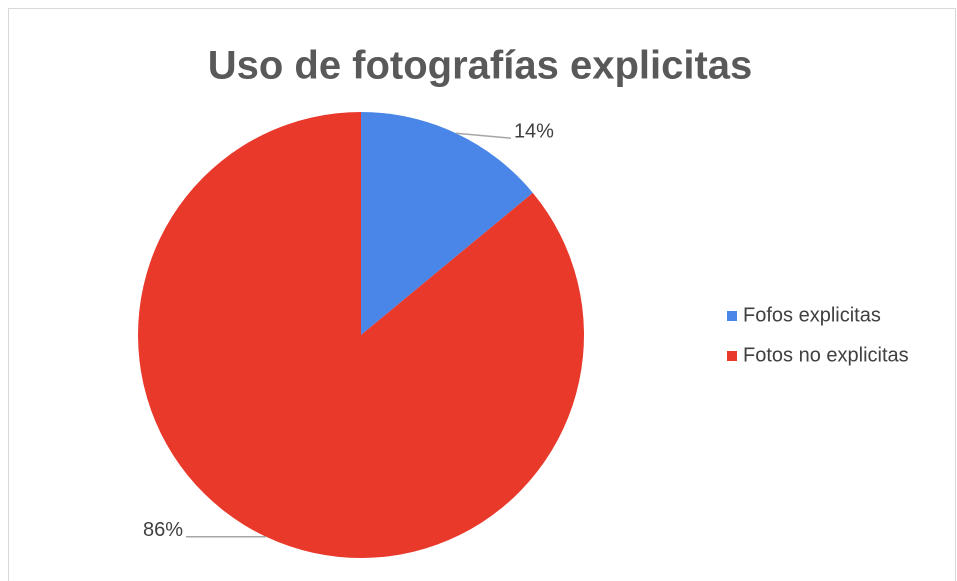  I want to click on chart-title: Uso de fotografías explicitas, so click(480, 66).